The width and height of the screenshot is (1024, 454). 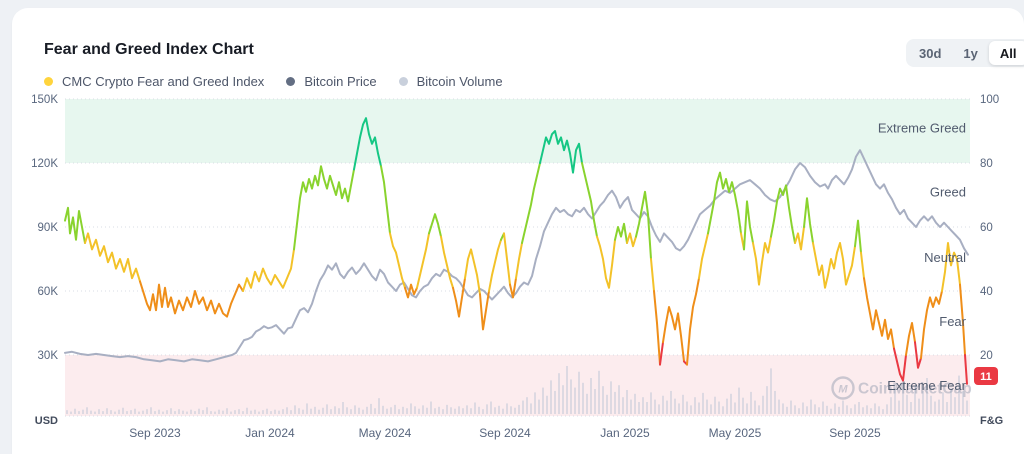 I want to click on m-circle-logo, so click(x=843, y=388).